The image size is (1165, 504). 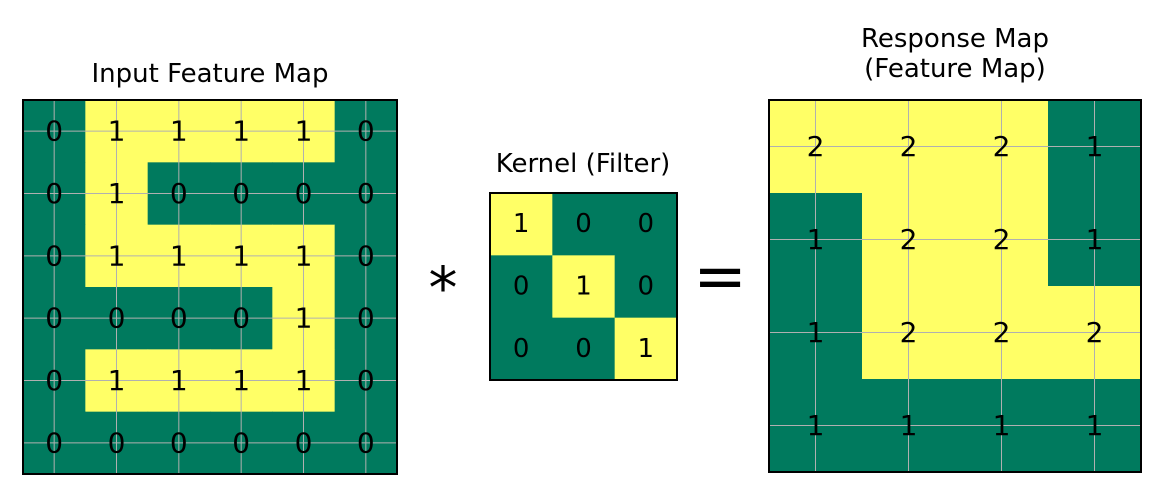 I want to click on response-title-line: Response Map, so click(x=955, y=39).